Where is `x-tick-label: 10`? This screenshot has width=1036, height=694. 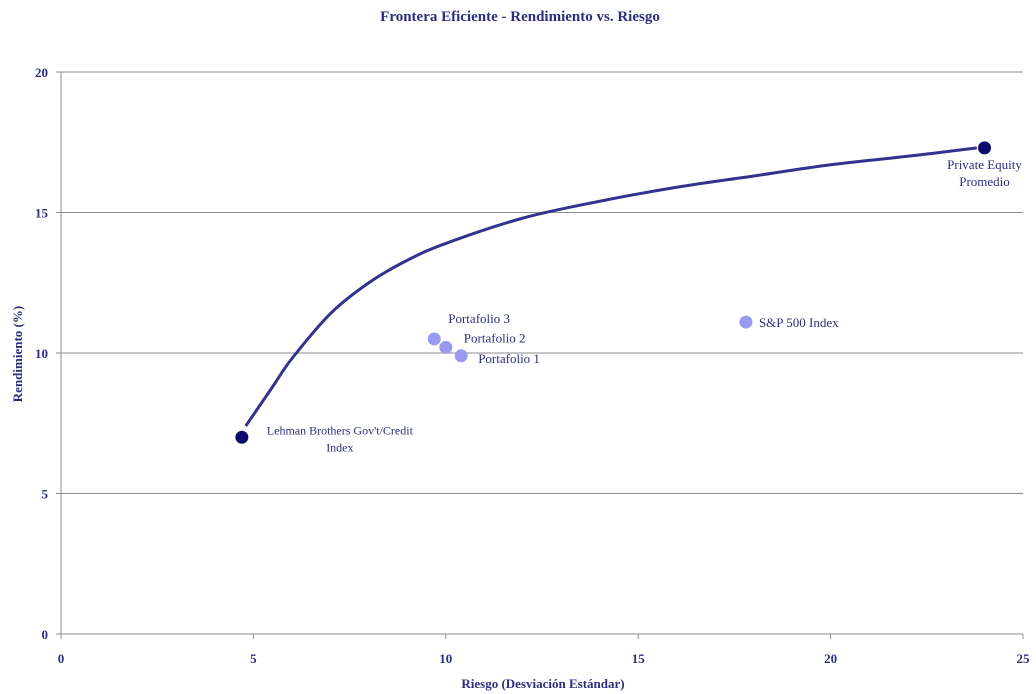
x-tick-label: 10 is located at coordinates (445, 658).